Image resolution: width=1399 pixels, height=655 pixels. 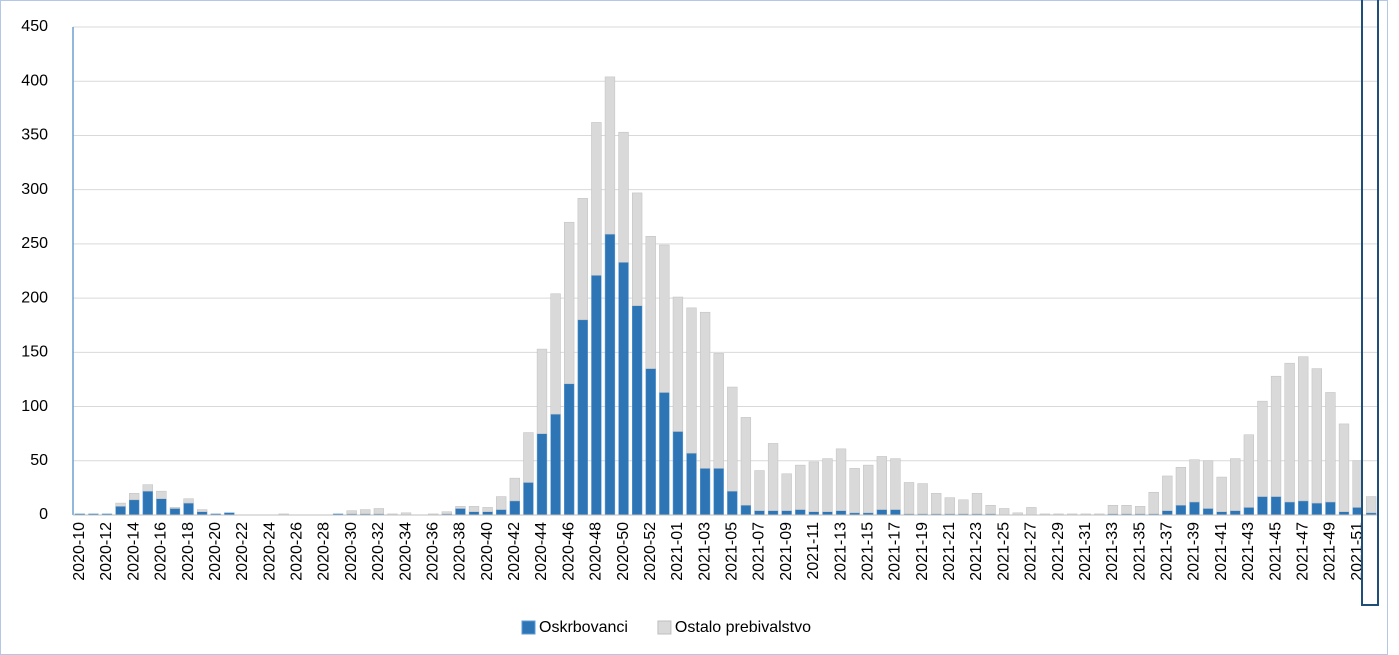 I want to click on x-tick-label: 2021-15, so click(x=867, y=551).